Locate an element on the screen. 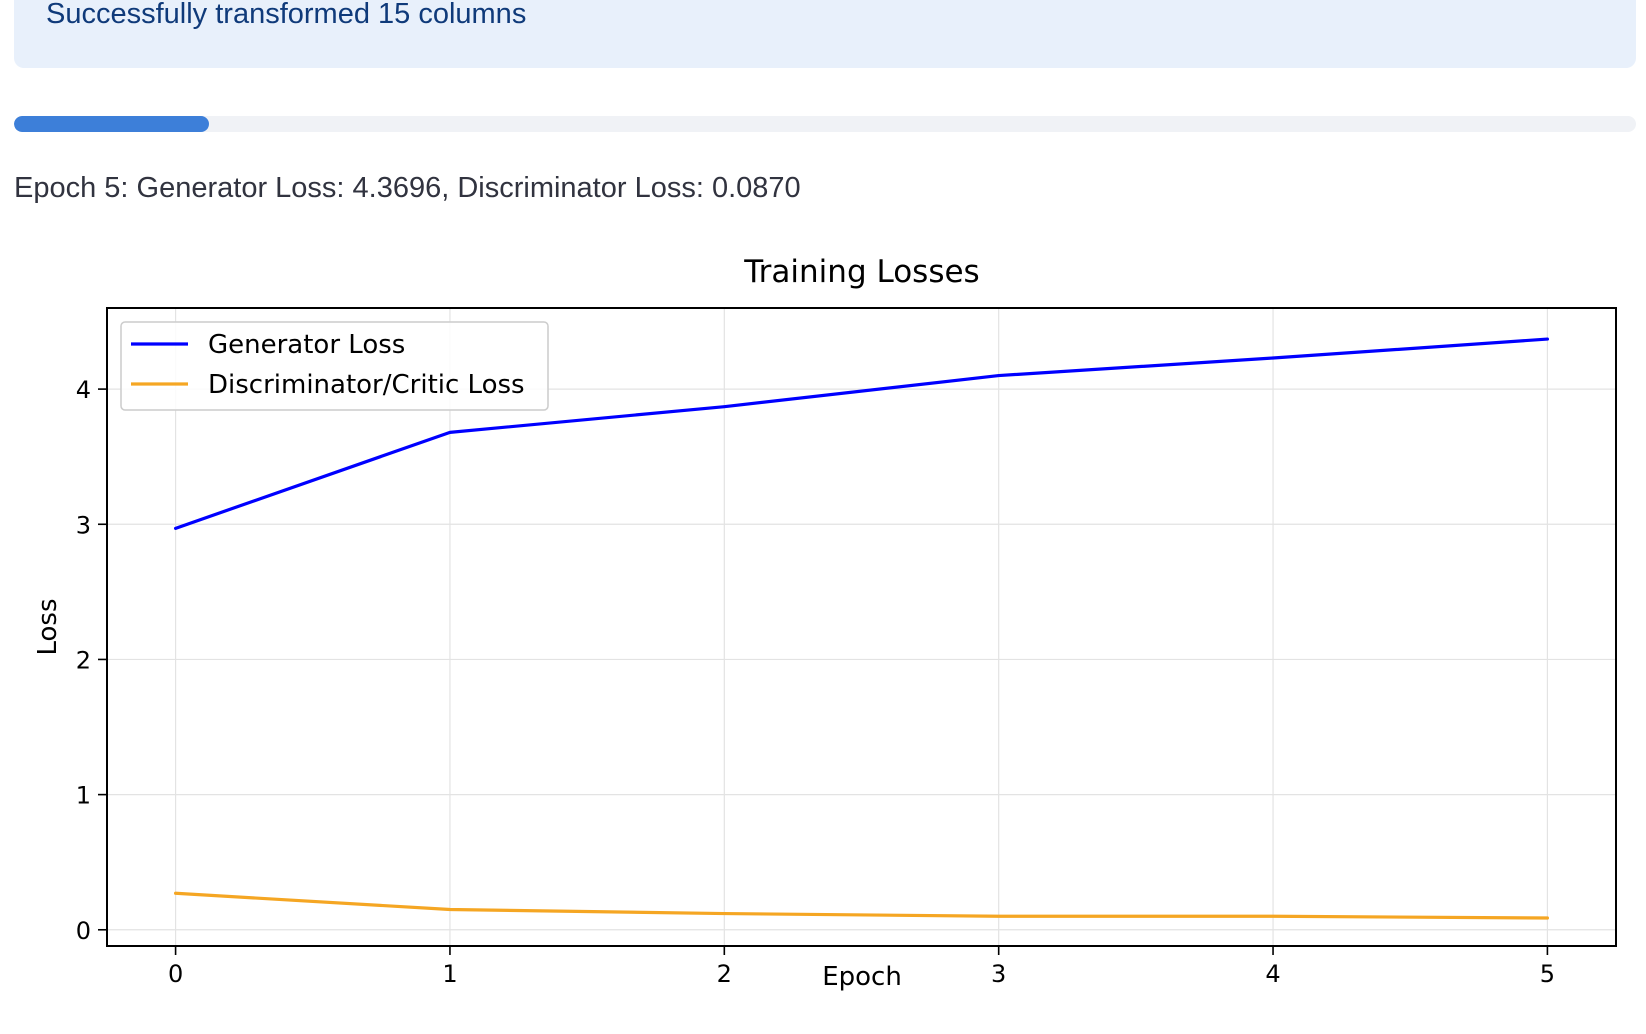 This screenshot has width=1646, height=1034. success-message: Successfully transformed 15 columns is located at coordinates (286, 15).